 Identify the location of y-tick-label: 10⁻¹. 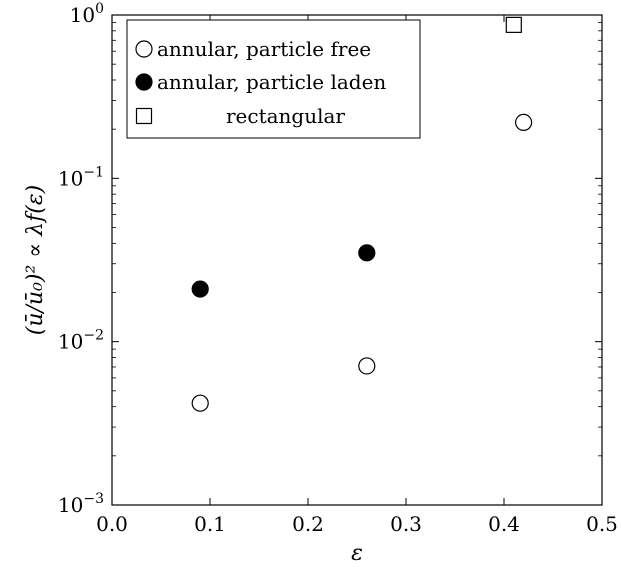
(81, 177).